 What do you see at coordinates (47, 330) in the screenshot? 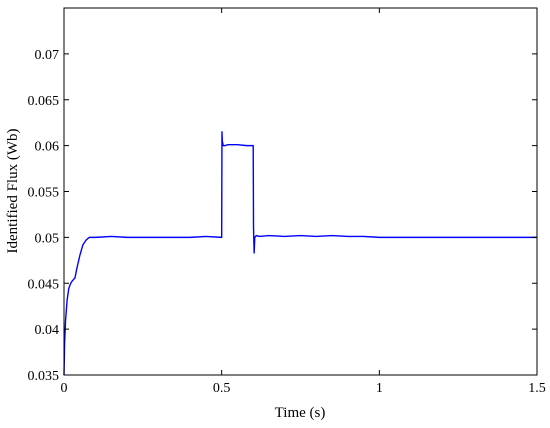
I see `y-tick-label: 0.04` at bounding box center [47, 330].